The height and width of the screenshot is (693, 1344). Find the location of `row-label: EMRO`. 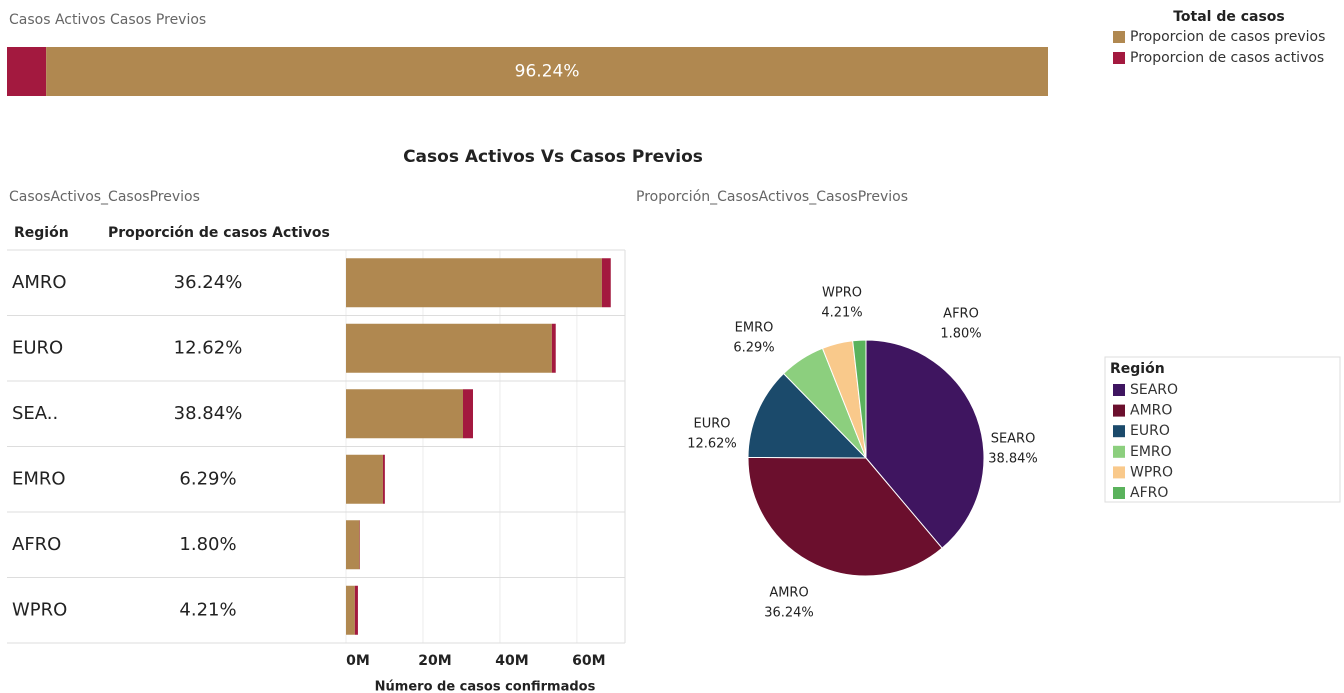

row-label: EMRO is located at coordinates (39, 478).